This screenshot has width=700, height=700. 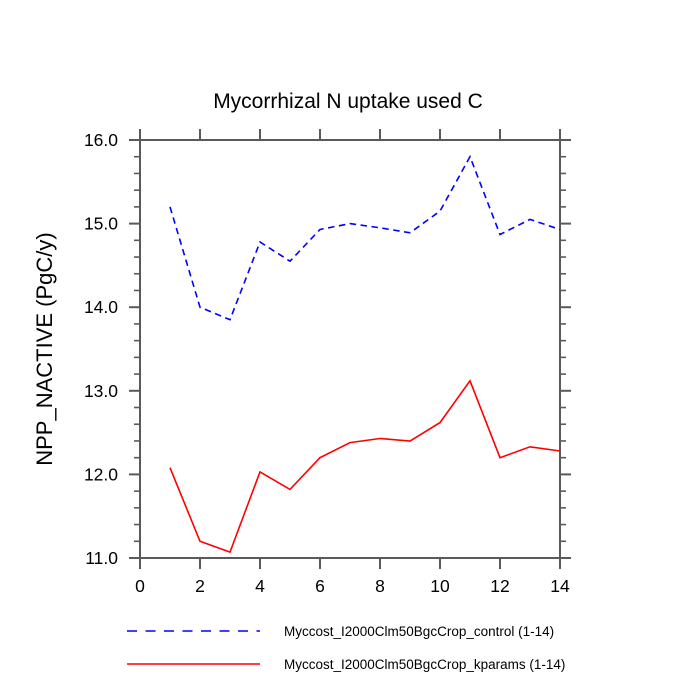 What do you see at coordinates (419, 631) in the screenshot?
I see `legend-label-control: Myccost_I2000Clm50BgcCrop_control (1-14)` at bounding box center [419, 631].